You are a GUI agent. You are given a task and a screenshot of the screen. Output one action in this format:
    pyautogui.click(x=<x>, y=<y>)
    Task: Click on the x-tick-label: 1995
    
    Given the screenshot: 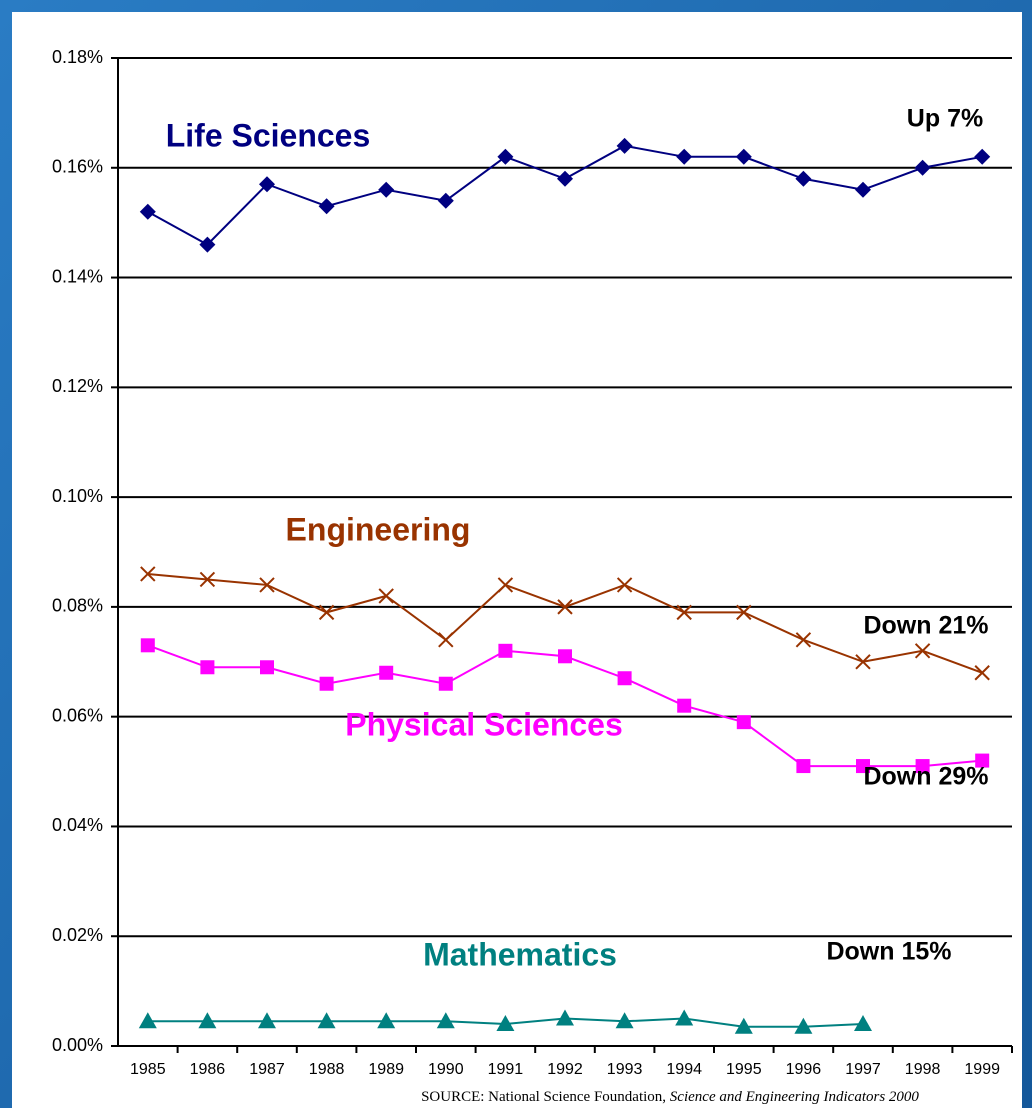 What is the action you would take?
    pyautogui.click(x=744, y=1069)
    